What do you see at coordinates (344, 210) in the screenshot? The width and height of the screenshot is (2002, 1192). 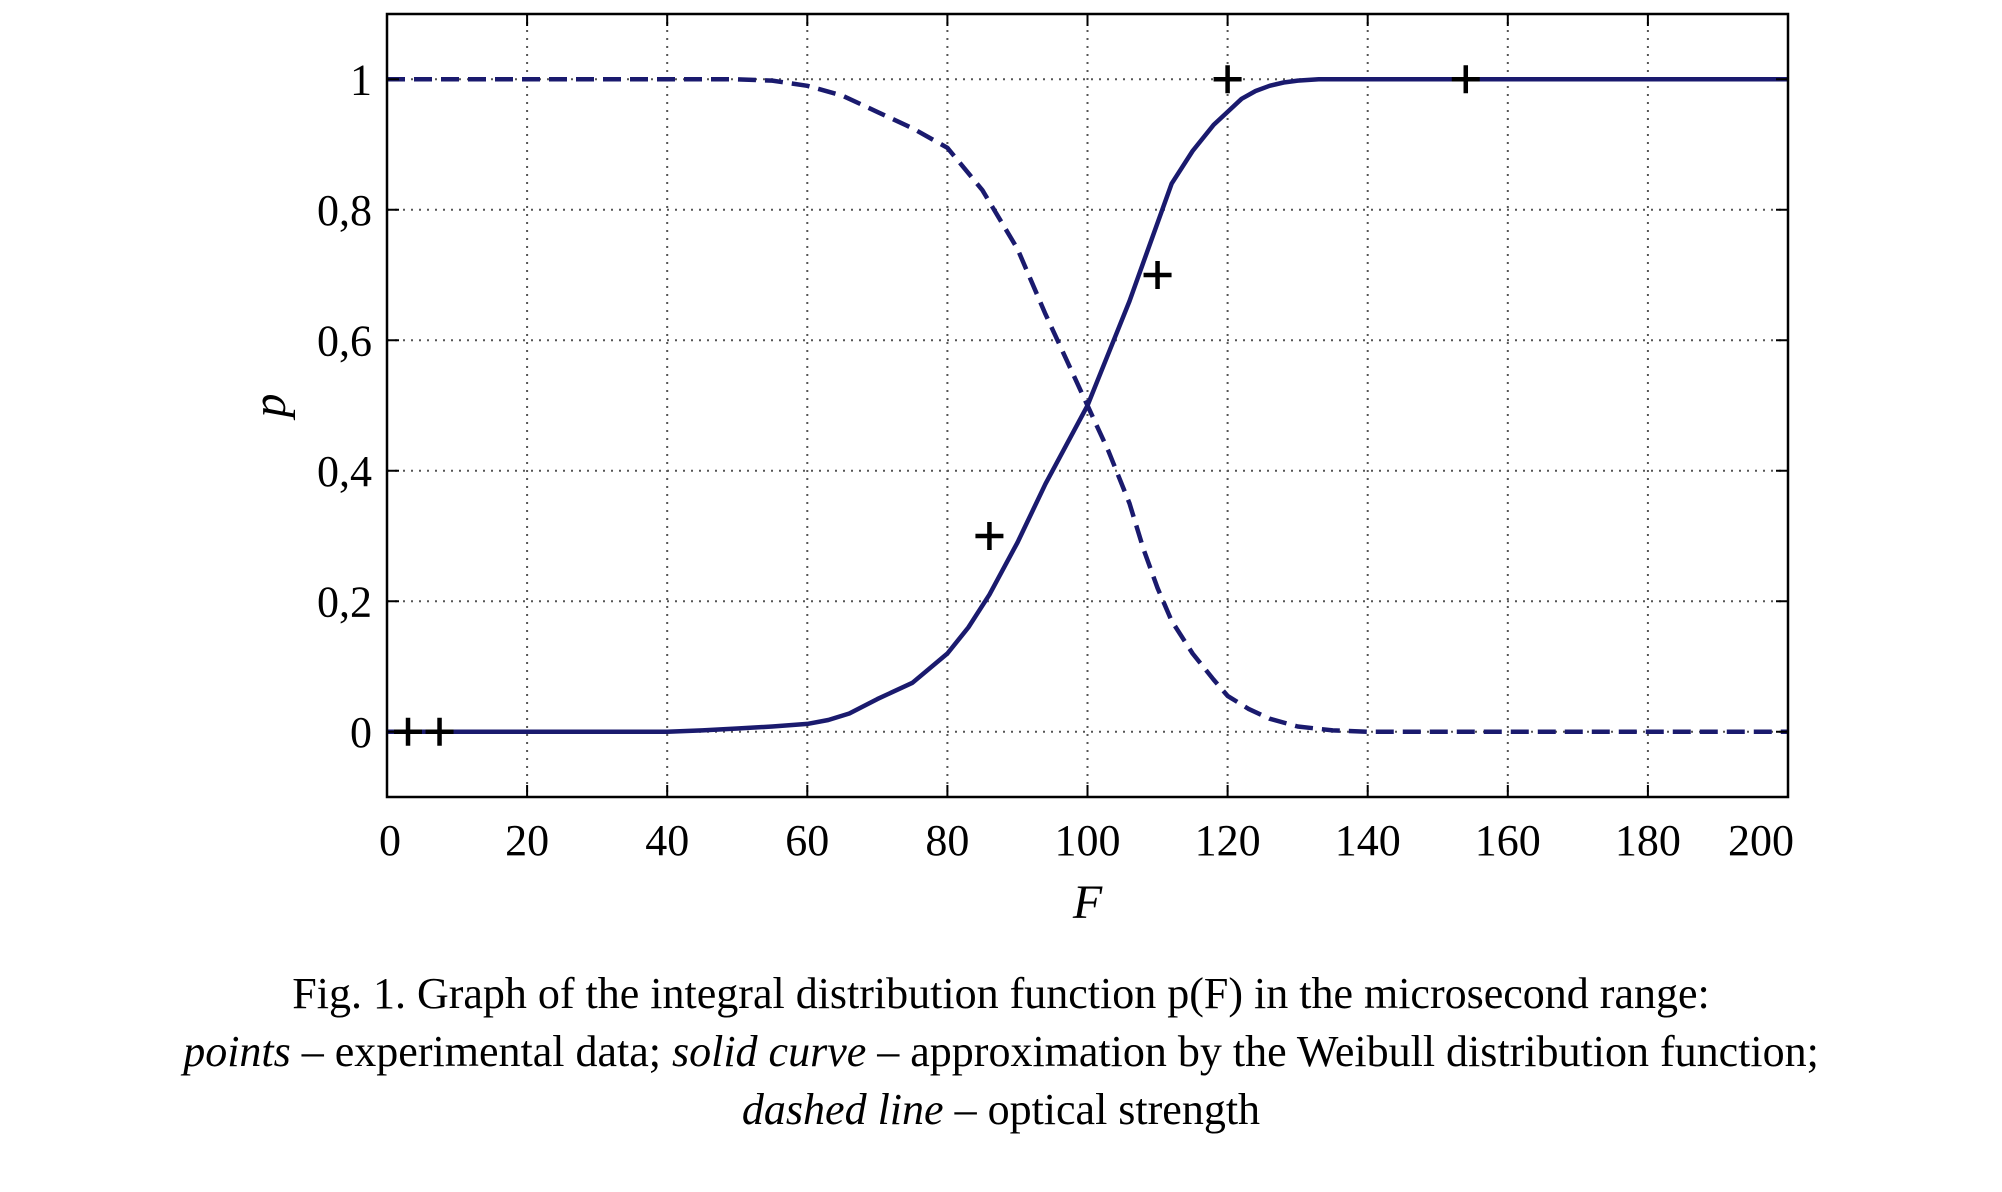 I see `y-tick-label: 0,8` at bounding box center [344, 210].